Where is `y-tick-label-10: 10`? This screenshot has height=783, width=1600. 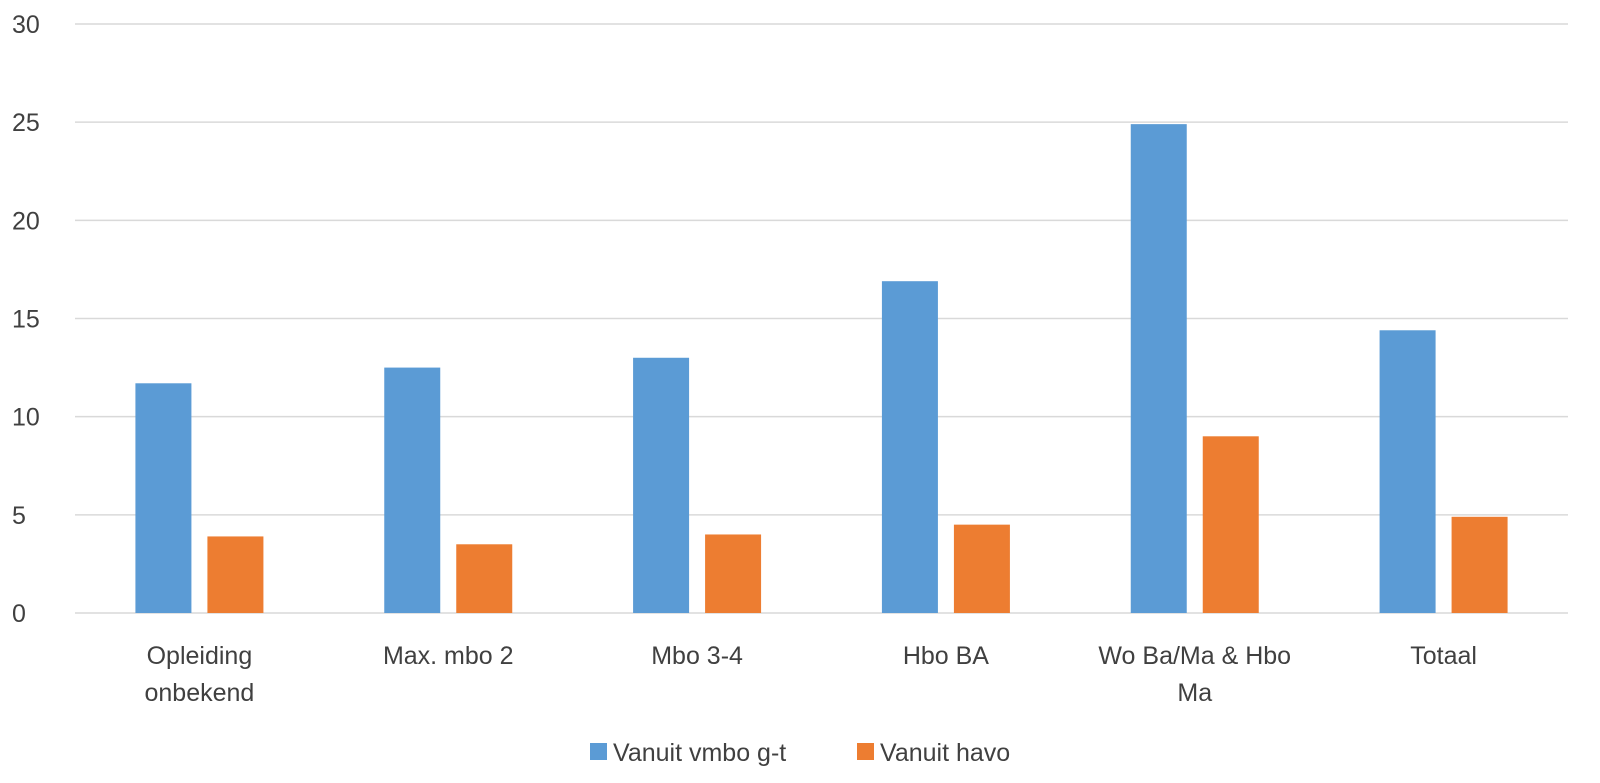 y-tick-label-10: 10 is located at coordinates (26, 418).